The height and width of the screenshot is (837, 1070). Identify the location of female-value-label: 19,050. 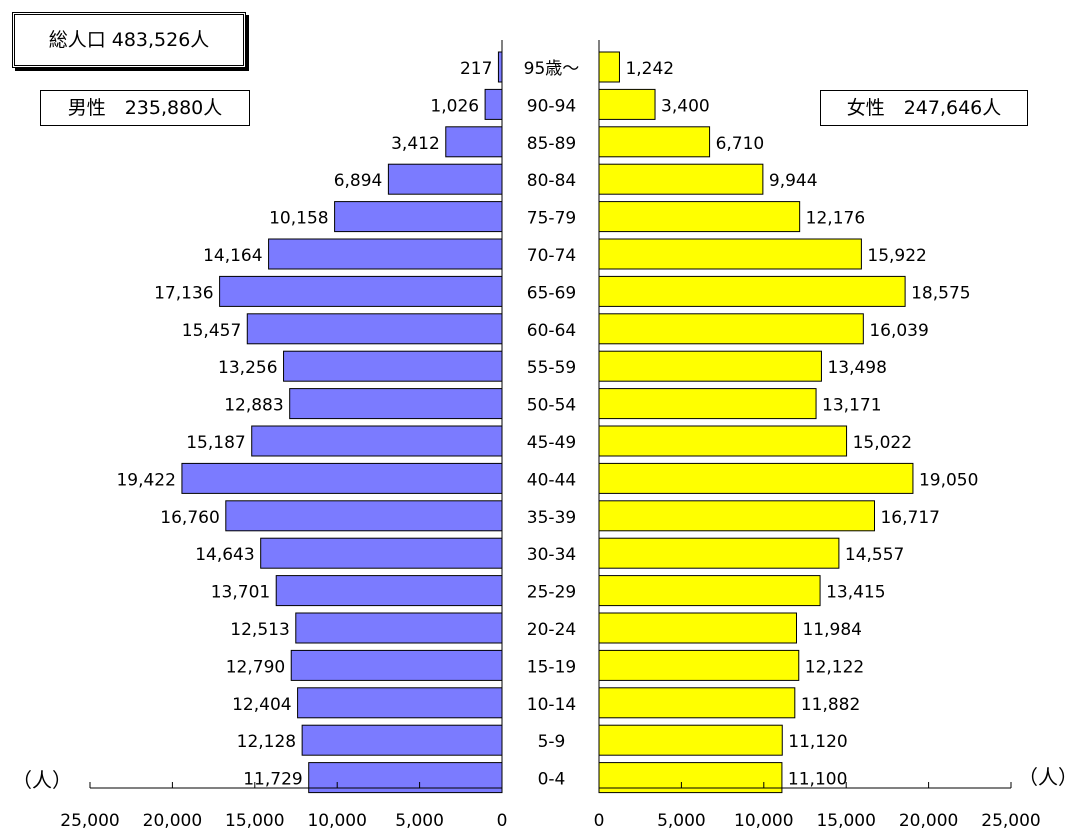
(948, 480).